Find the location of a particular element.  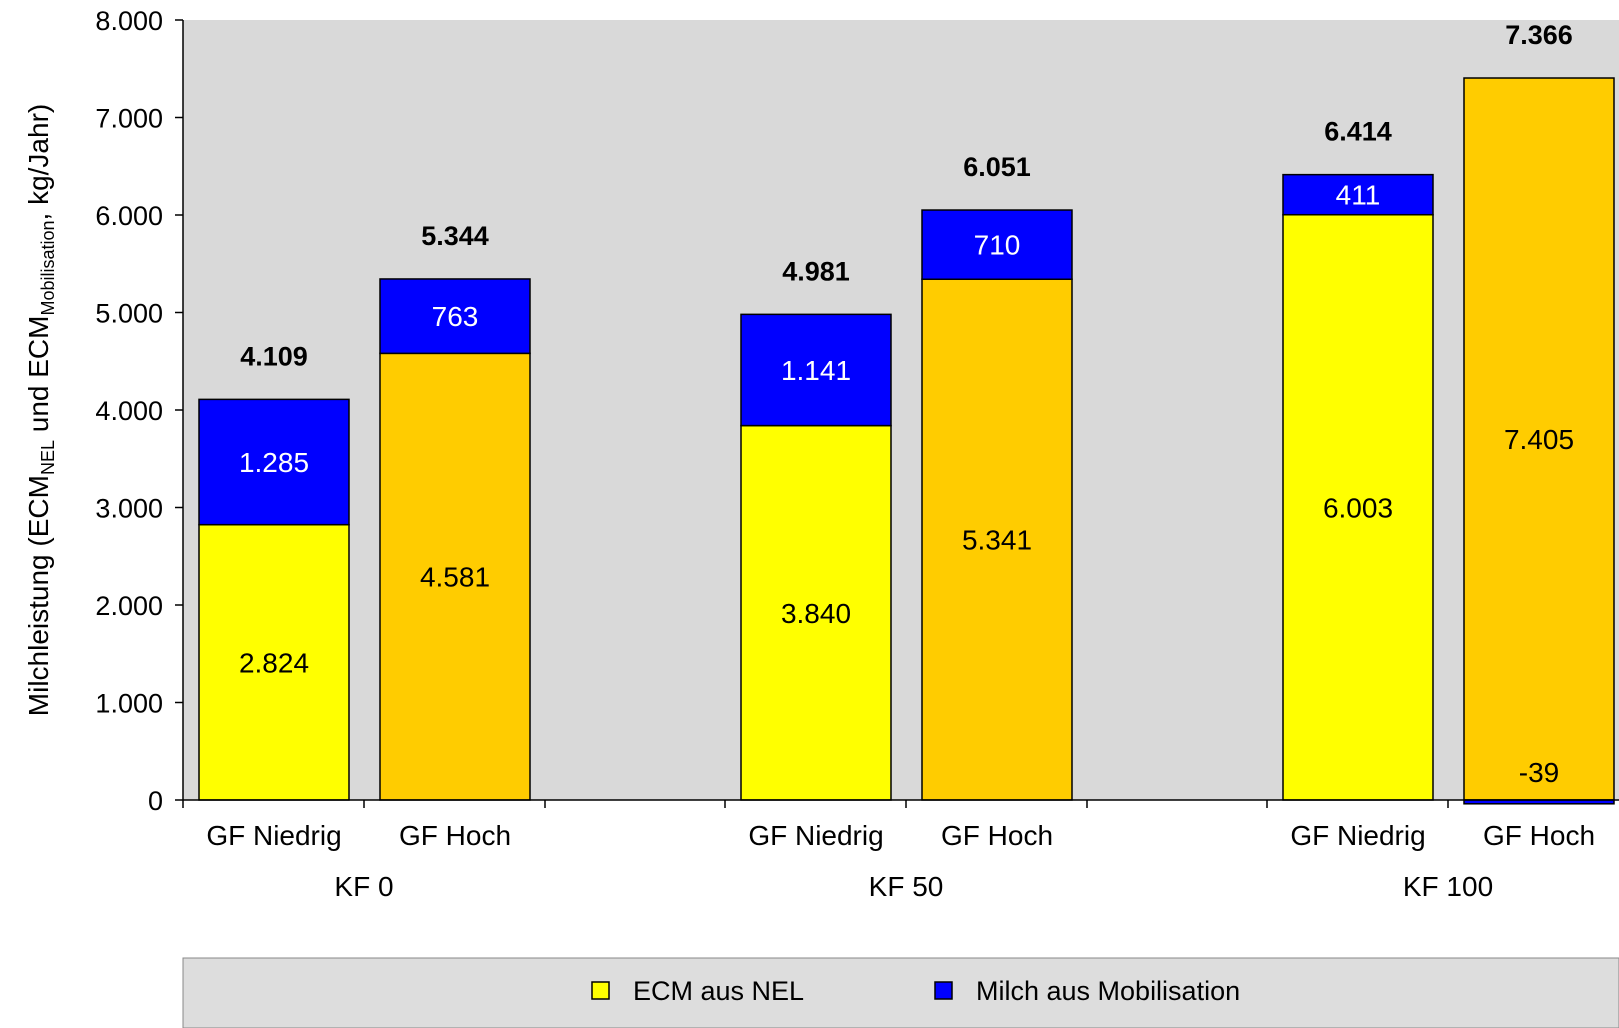

bar-total-label: 6.414 is located at coordinates (1358, 132).